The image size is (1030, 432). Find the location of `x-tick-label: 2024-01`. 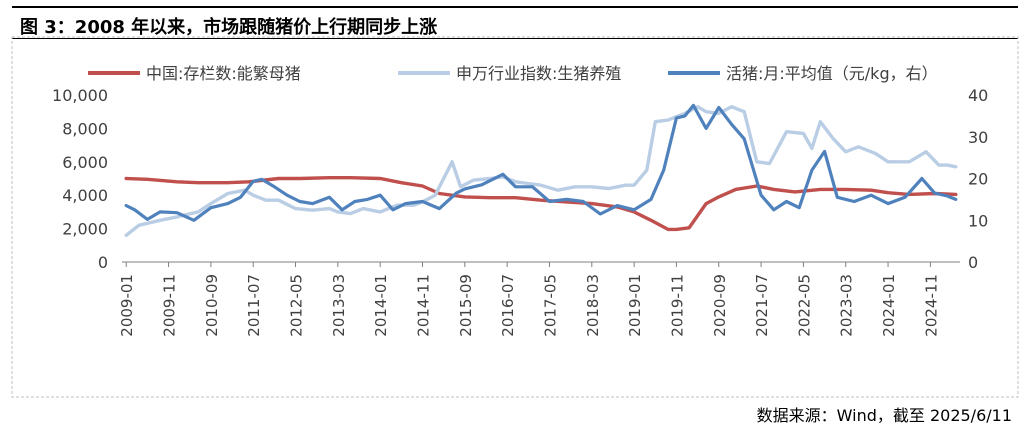

x-tick-label: 2024-01 is located at coordinates (889, 305).